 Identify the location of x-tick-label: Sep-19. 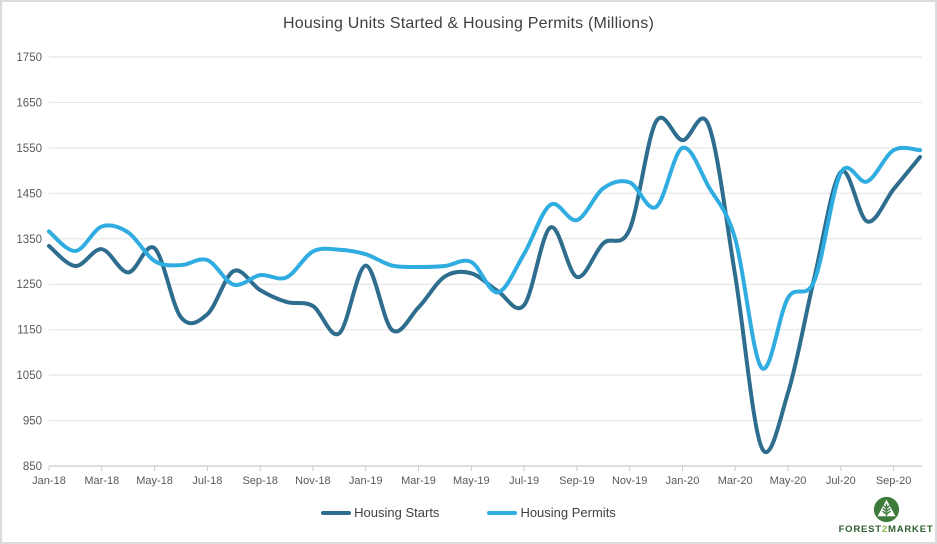
(576, 481).